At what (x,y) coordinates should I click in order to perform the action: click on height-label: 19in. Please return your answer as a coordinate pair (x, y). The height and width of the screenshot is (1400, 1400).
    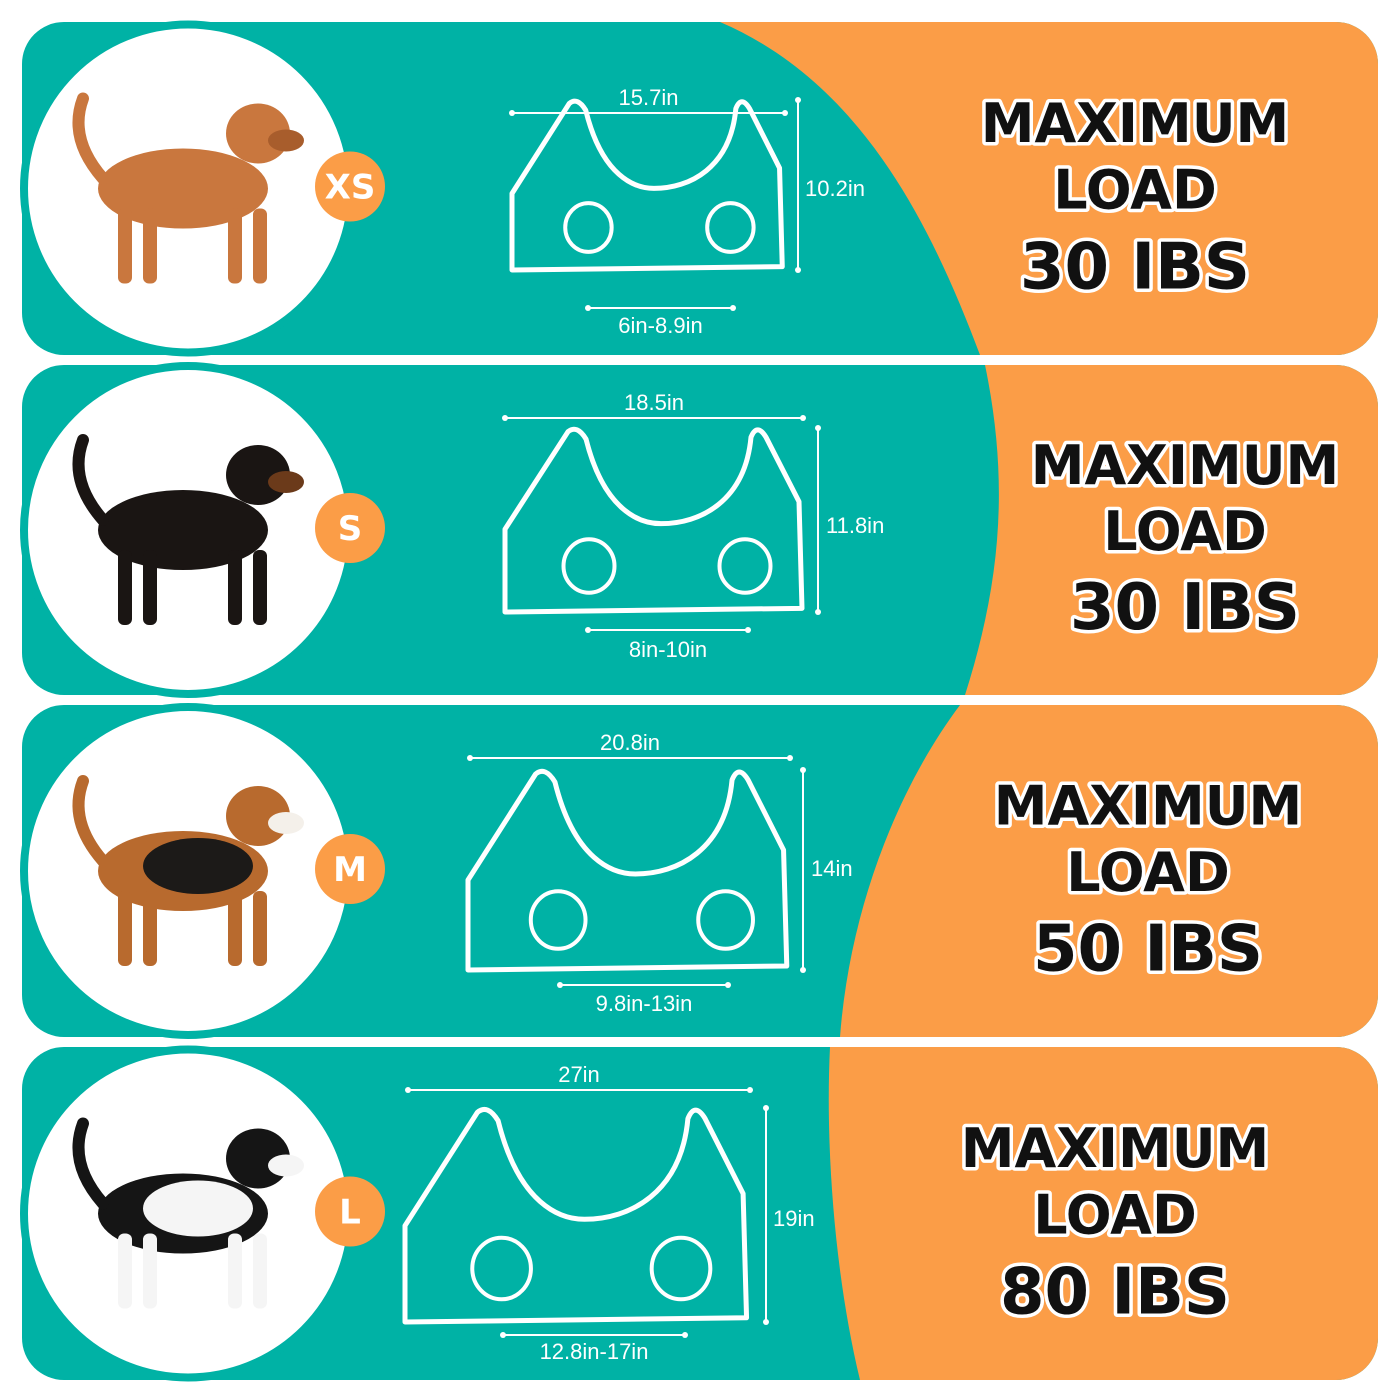
    Looking at the image, I should click on (794, 1218).